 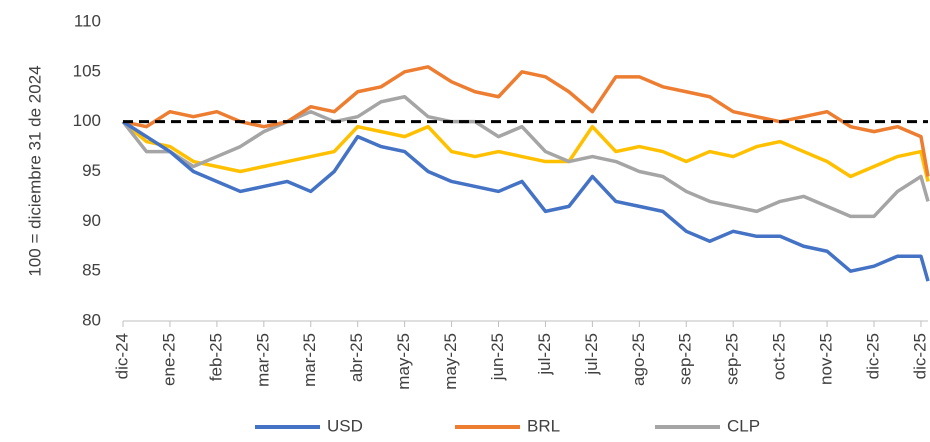 What do you see at coordinates (87, 20) in the screenshot?
I see `y-tick-label: 110` at bounding box center [87, 20].